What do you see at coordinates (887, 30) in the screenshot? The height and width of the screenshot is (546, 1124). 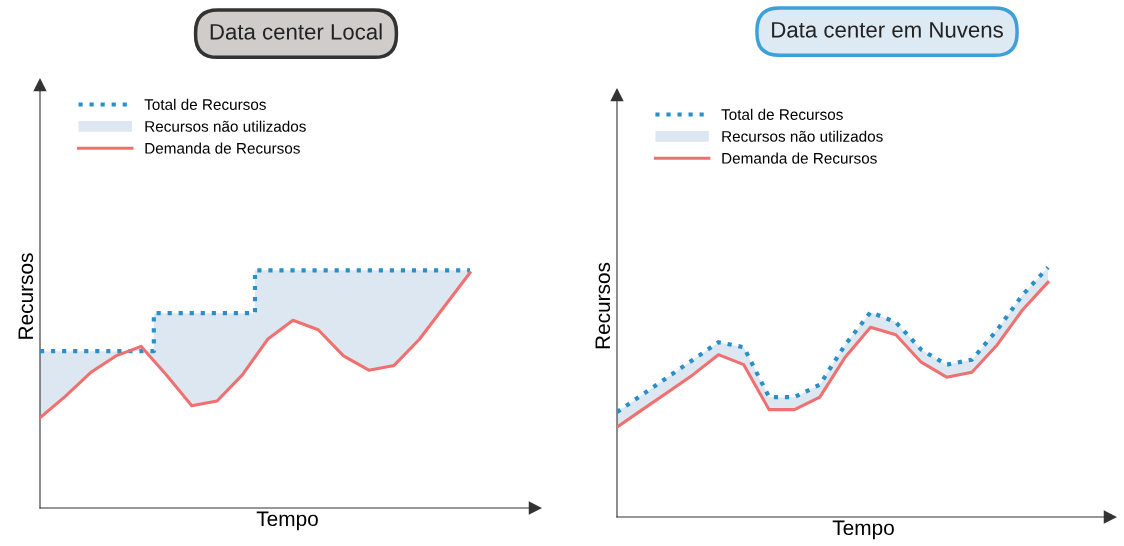 I see `chart-title: Data center em Nuvens` at bounding box center [887, 30].